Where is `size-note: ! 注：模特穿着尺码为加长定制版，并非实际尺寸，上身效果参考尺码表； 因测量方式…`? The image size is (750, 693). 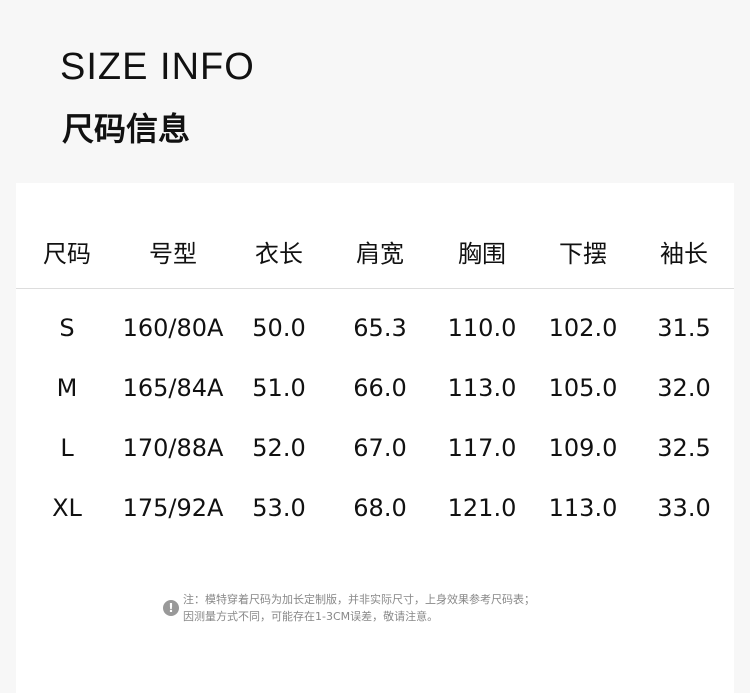
size-note: ! 注：模特穿着尺码为加长定制版，并非实际尺寸，上身效果参考尺码表； 因测量方式… is located at coordinates (349, 608).